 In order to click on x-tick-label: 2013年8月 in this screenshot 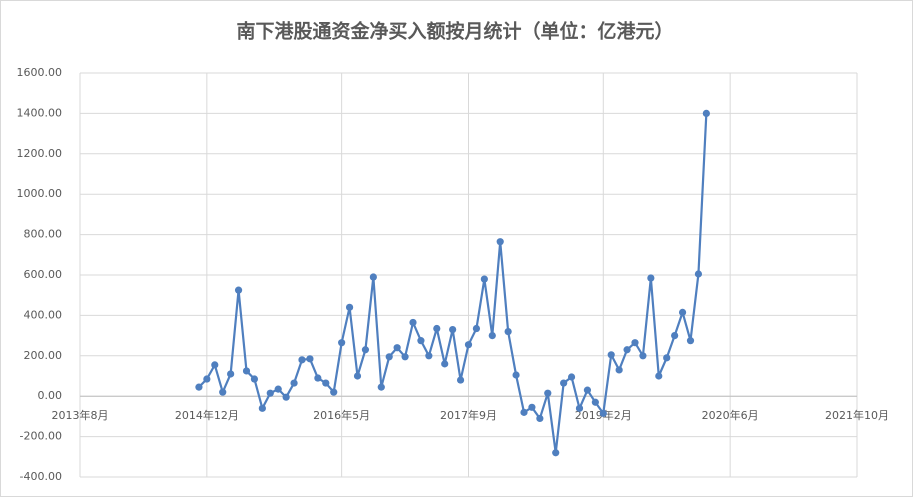, I will do `click(80, 415)`.